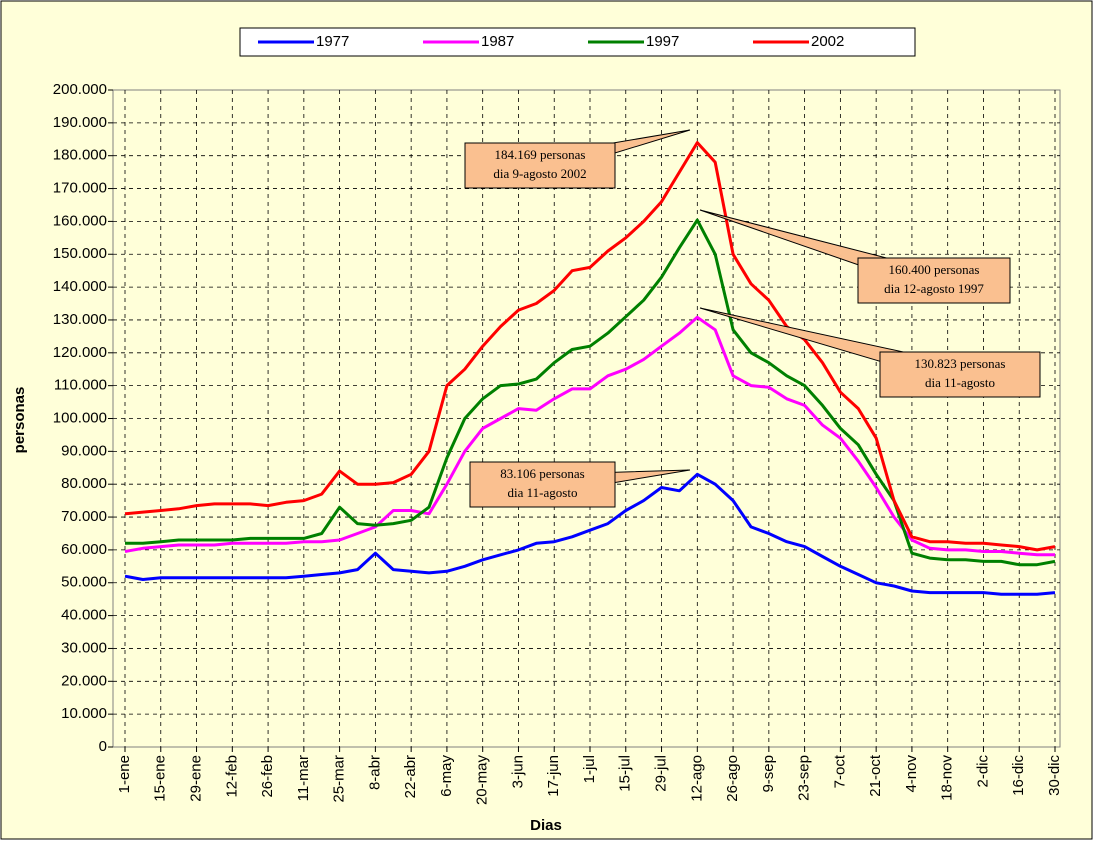 Image resolution: width=1093 pixels, height=845 pixels. What do you see at coordinates (84, 450) in the screenshot?
I see `y-tick-label: 90.000` at bounding box center [84, 450].